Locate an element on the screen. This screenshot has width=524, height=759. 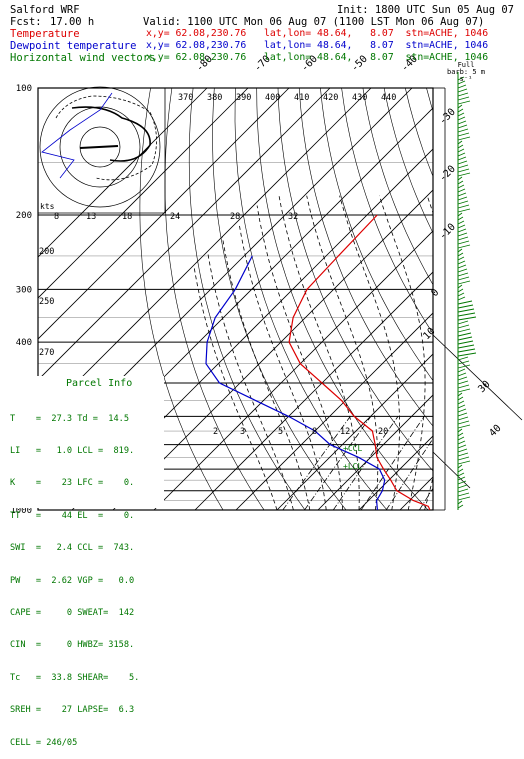
parcel-row: PW = 2.62 VGP = 0.0 is located at coordinates (74, 581).